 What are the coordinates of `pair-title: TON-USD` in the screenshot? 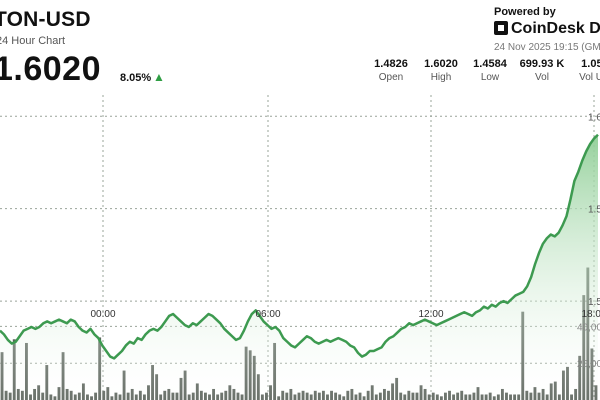 It's located at (45, 19).